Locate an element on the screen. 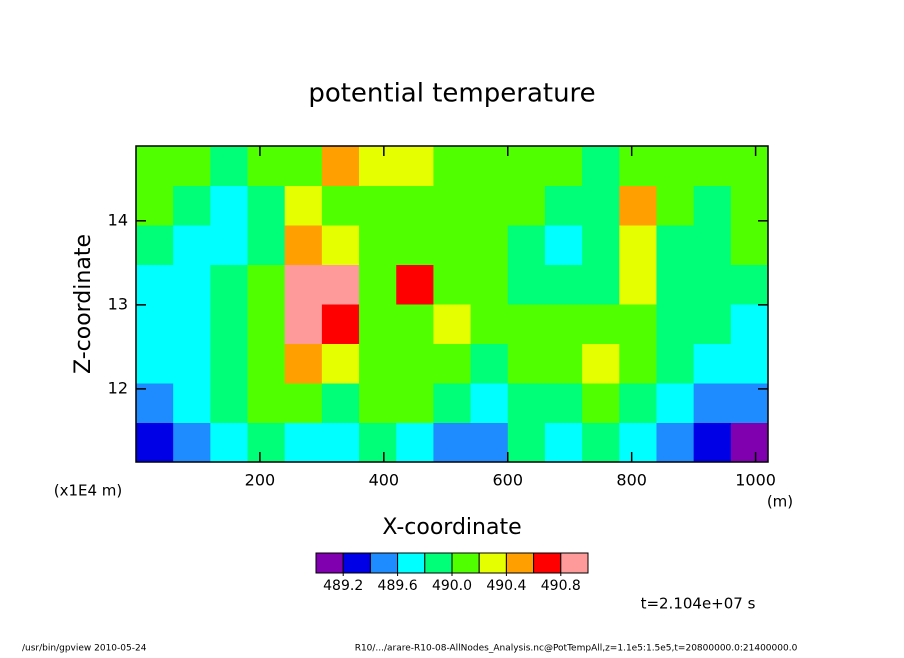  colorbar-label: 490.8 is located at coordinates (561, 586).